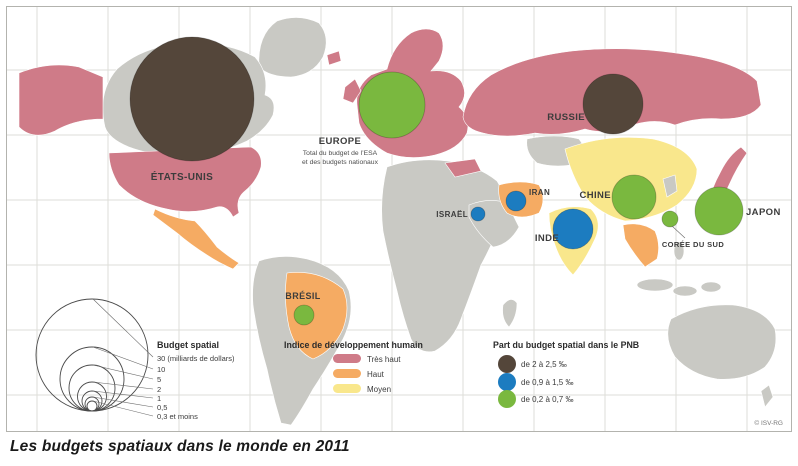 The image size is (798, 466). What do you see at coordinates (547, 399) in the screenshot?
I see `legend-pnb-low: de 0,2 à 0,7 ‰` at bounding box center [547, 399].